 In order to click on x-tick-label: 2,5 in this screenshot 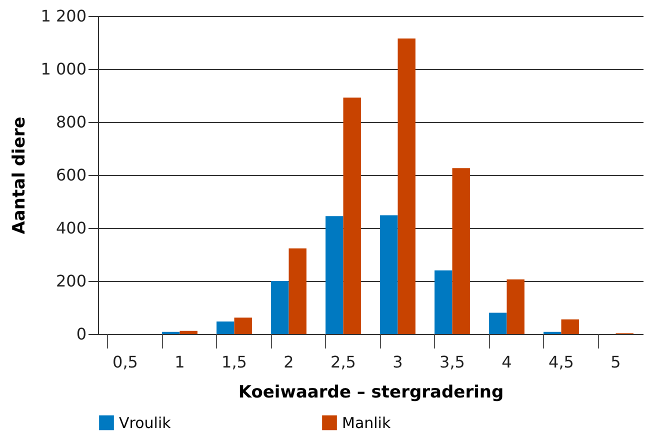, I will do `click(343, 362)`.